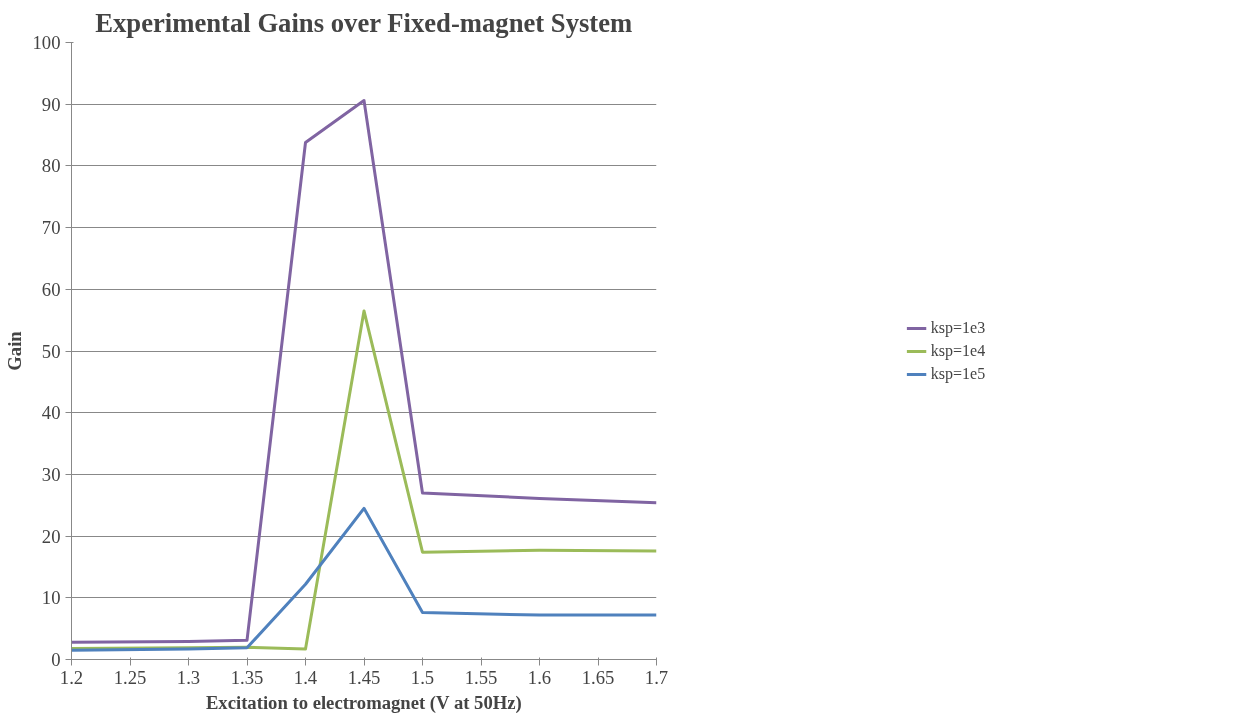 This screenshot has width=1245, height=727. What do you see at coordinates (422, 677) in the screenshot?
I see `x-tick-label: 1.5` at bounding box center [422, 677].